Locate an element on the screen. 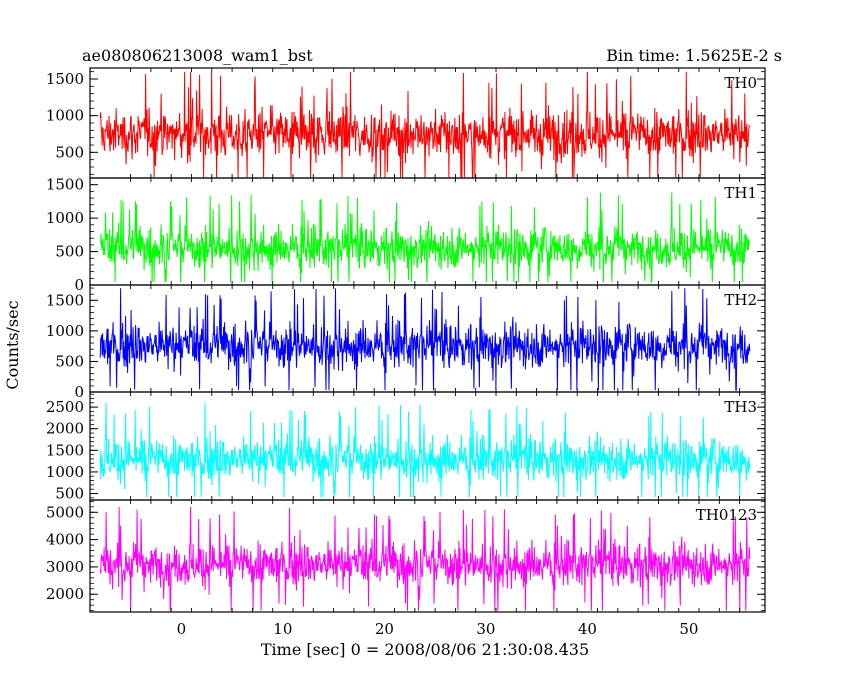  x-tick-label: 50 is located at coordinates (688, 629).